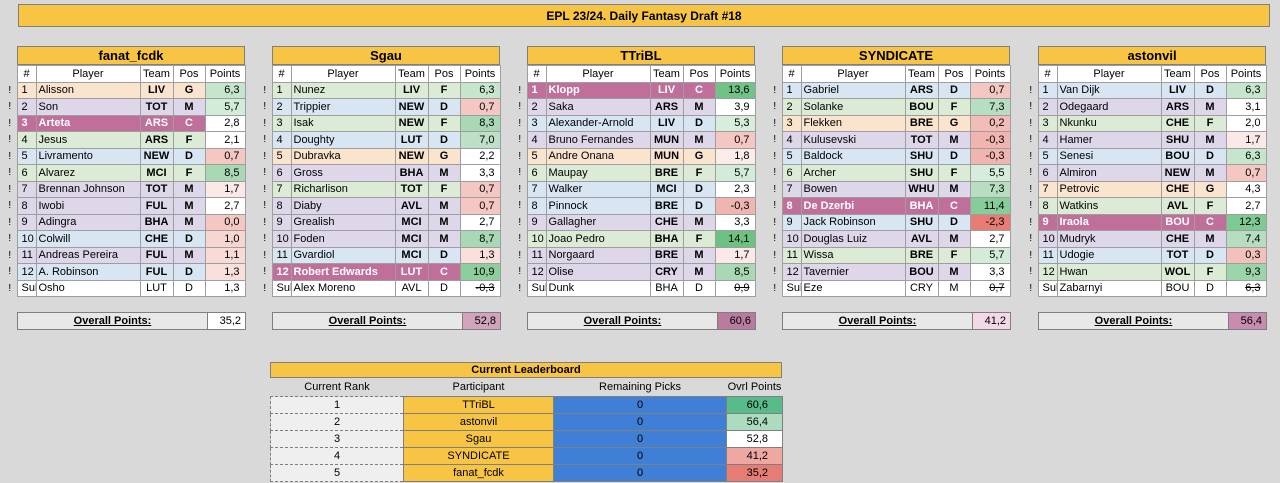  What do you see at coordinates (124, 206) in the screenshot?
I see `table-row: ! 8 Iwobi FUL M 2,7` at bounding box center [124, 206].